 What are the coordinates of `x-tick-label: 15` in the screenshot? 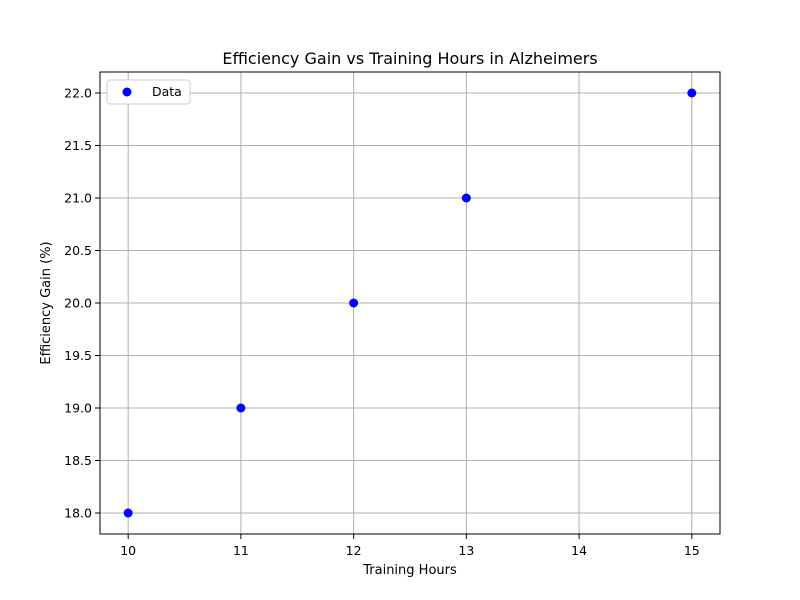 It's located at (692, 550).